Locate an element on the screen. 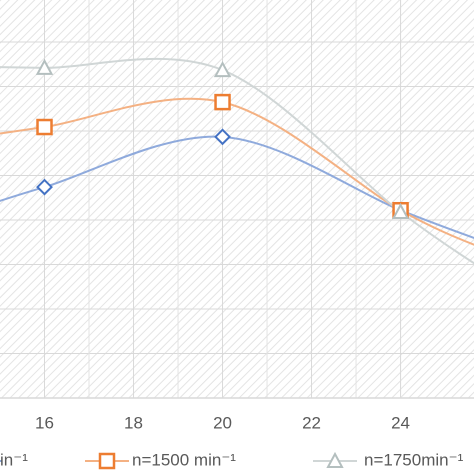 The height and width of the screenshot is (474, 474). x-tick-label: 16 is located at coordinates (44, 422).